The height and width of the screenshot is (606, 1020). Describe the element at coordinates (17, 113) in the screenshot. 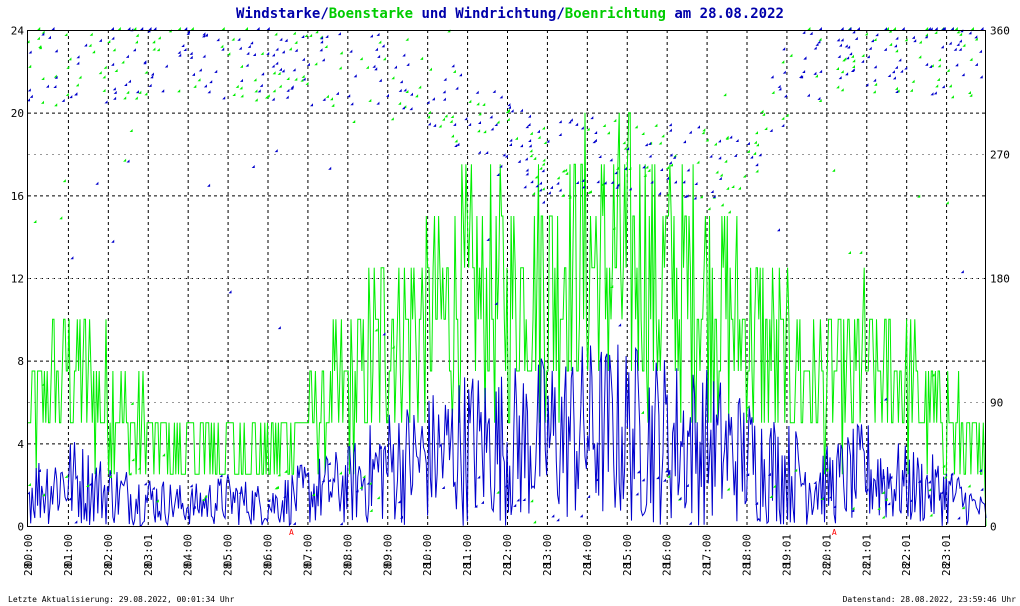

I see `y-left-tick: 20` at that location.